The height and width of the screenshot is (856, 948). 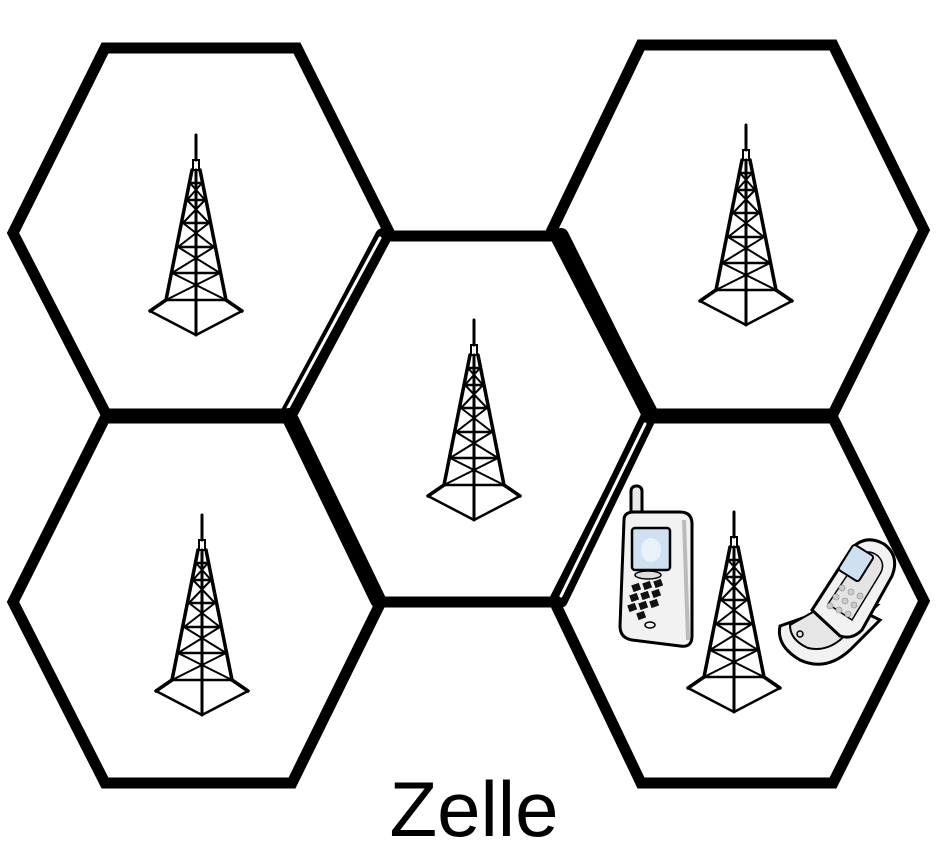 What do you see at coordinates (656, 566) in the screenshot?
I see `mobile-phone-icon` at bounding box center [656, 566].